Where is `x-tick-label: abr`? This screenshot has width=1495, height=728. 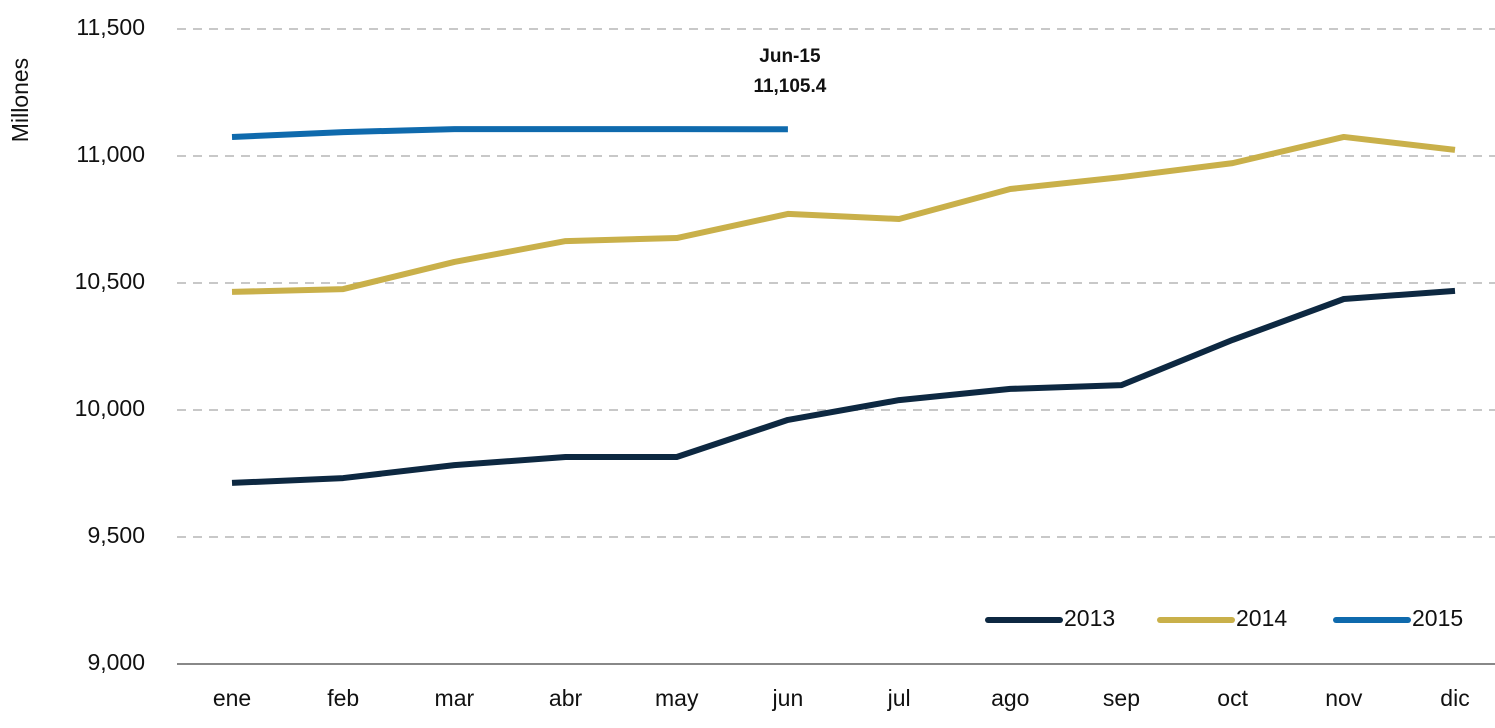 x-tick-label: abr is located at coordinates (566, 698).